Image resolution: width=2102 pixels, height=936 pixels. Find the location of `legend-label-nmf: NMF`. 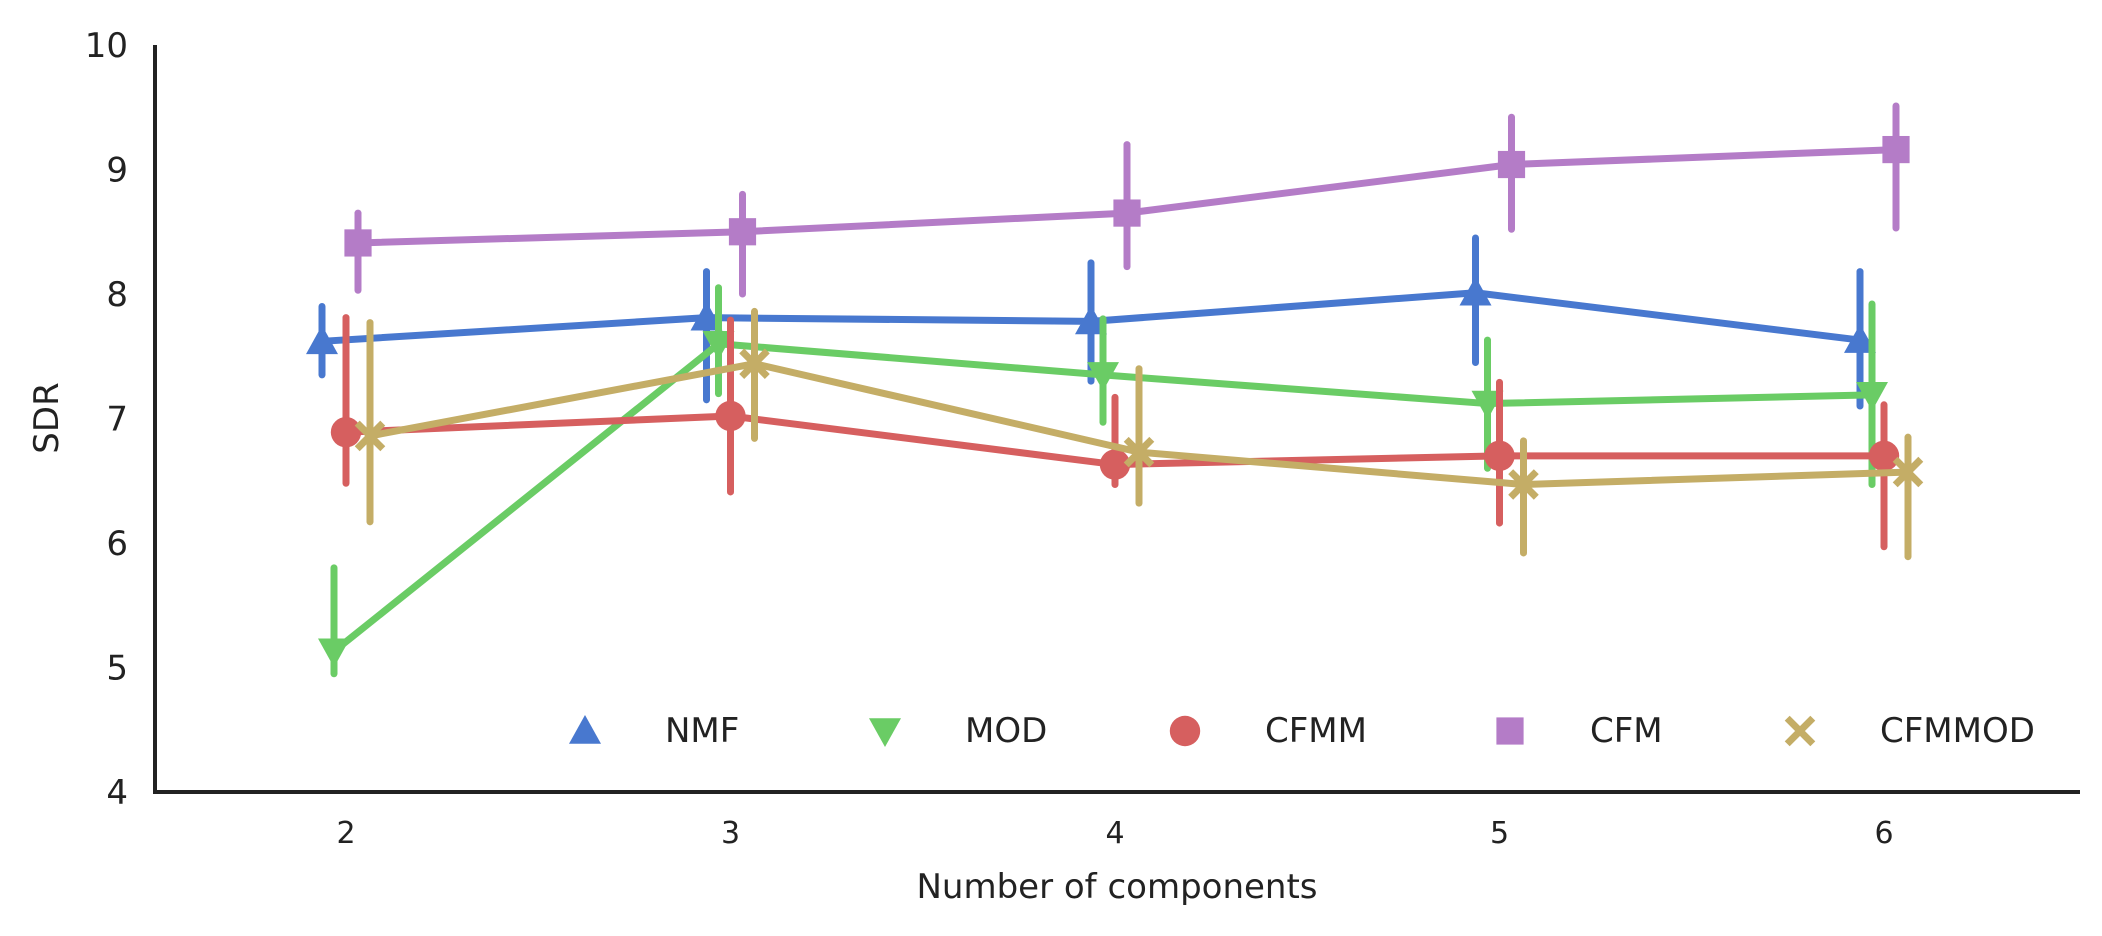

legend-label-nmf: NMF is located at coordinates (702, 731).